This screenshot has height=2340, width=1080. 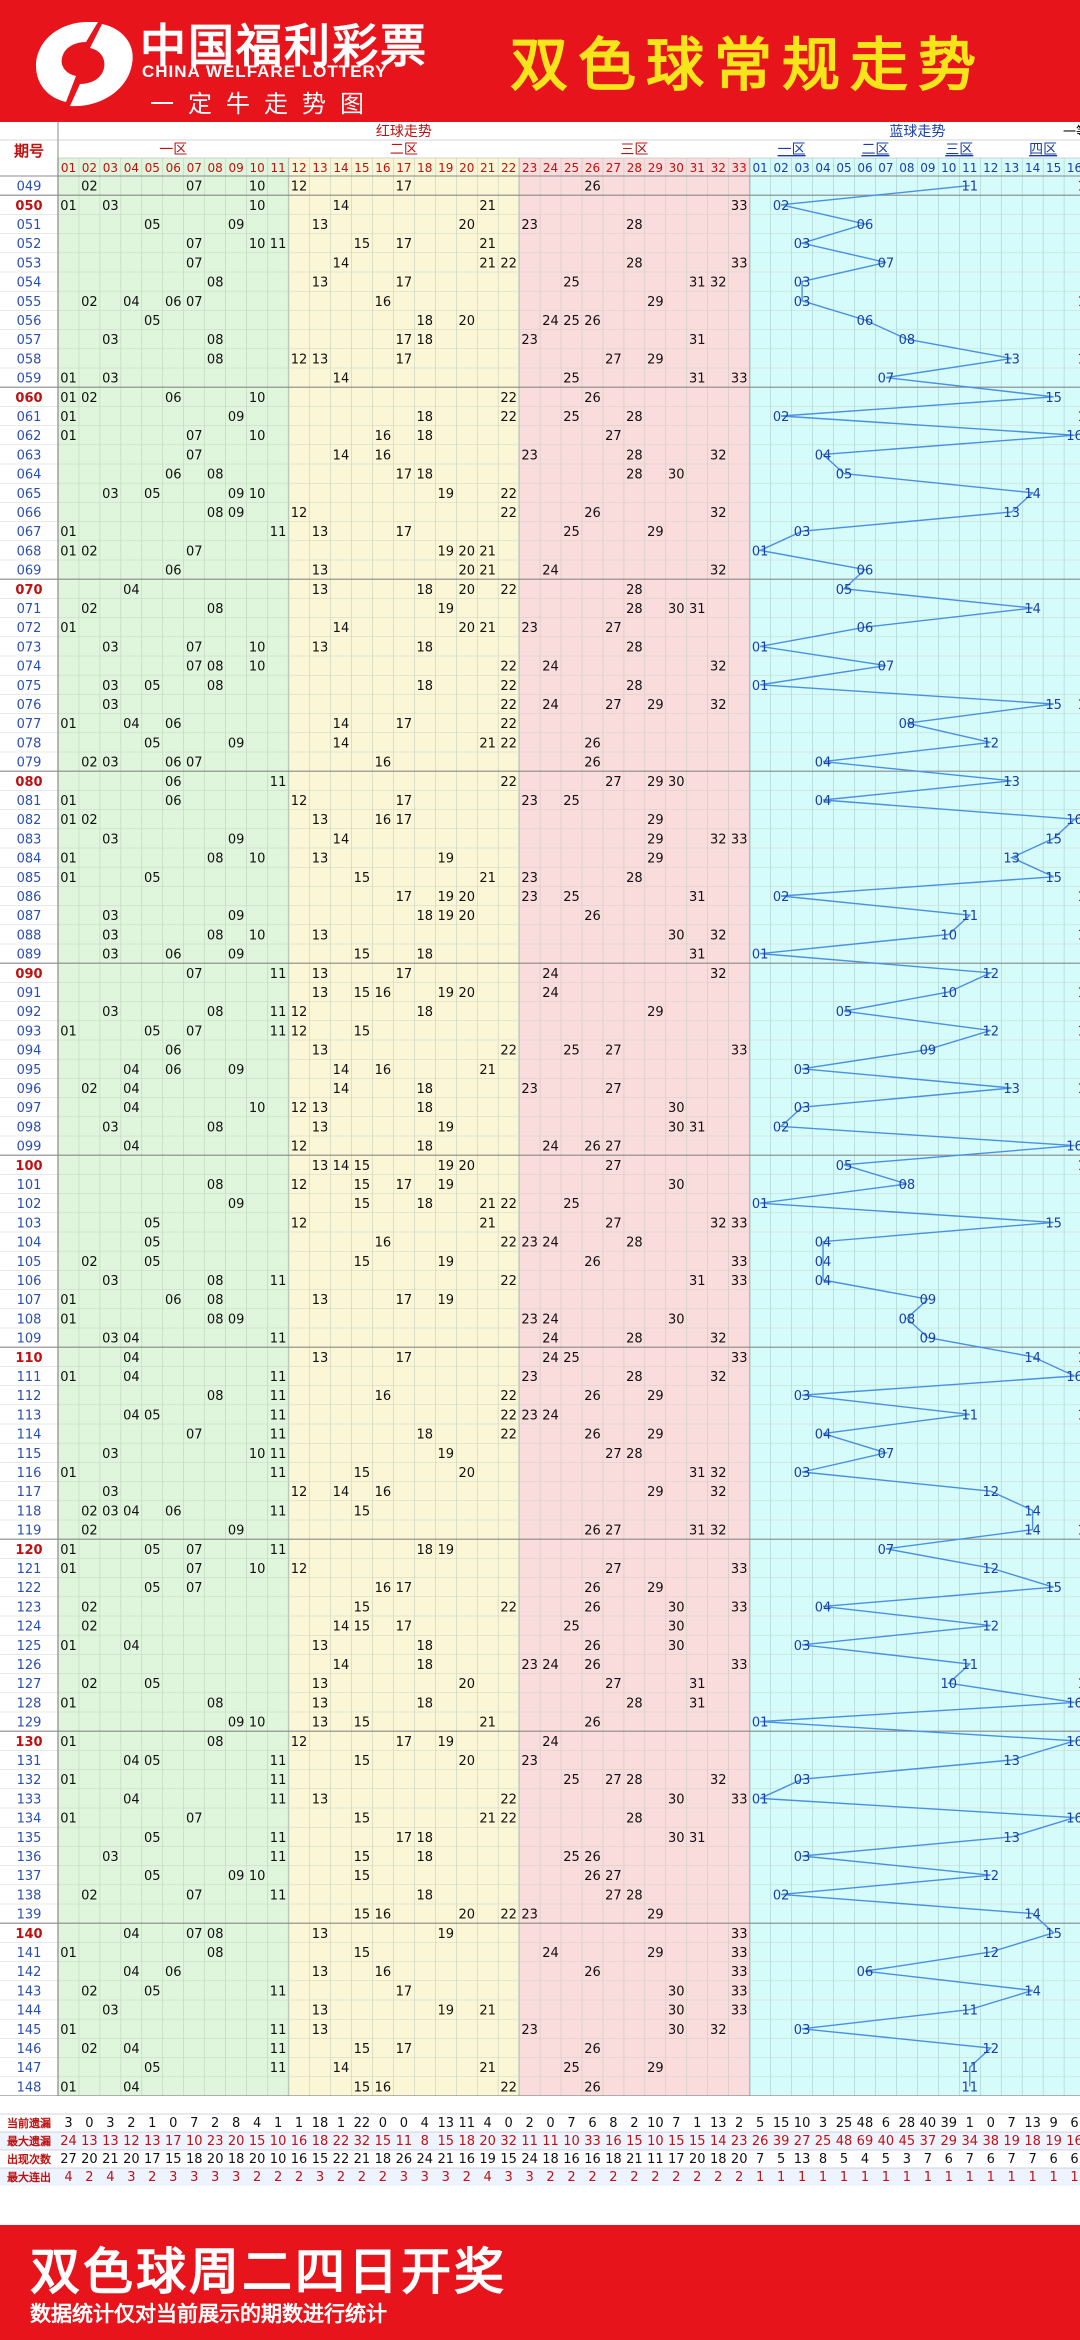 I want to click on red-col-number: 26, so click(x=592, y=168).